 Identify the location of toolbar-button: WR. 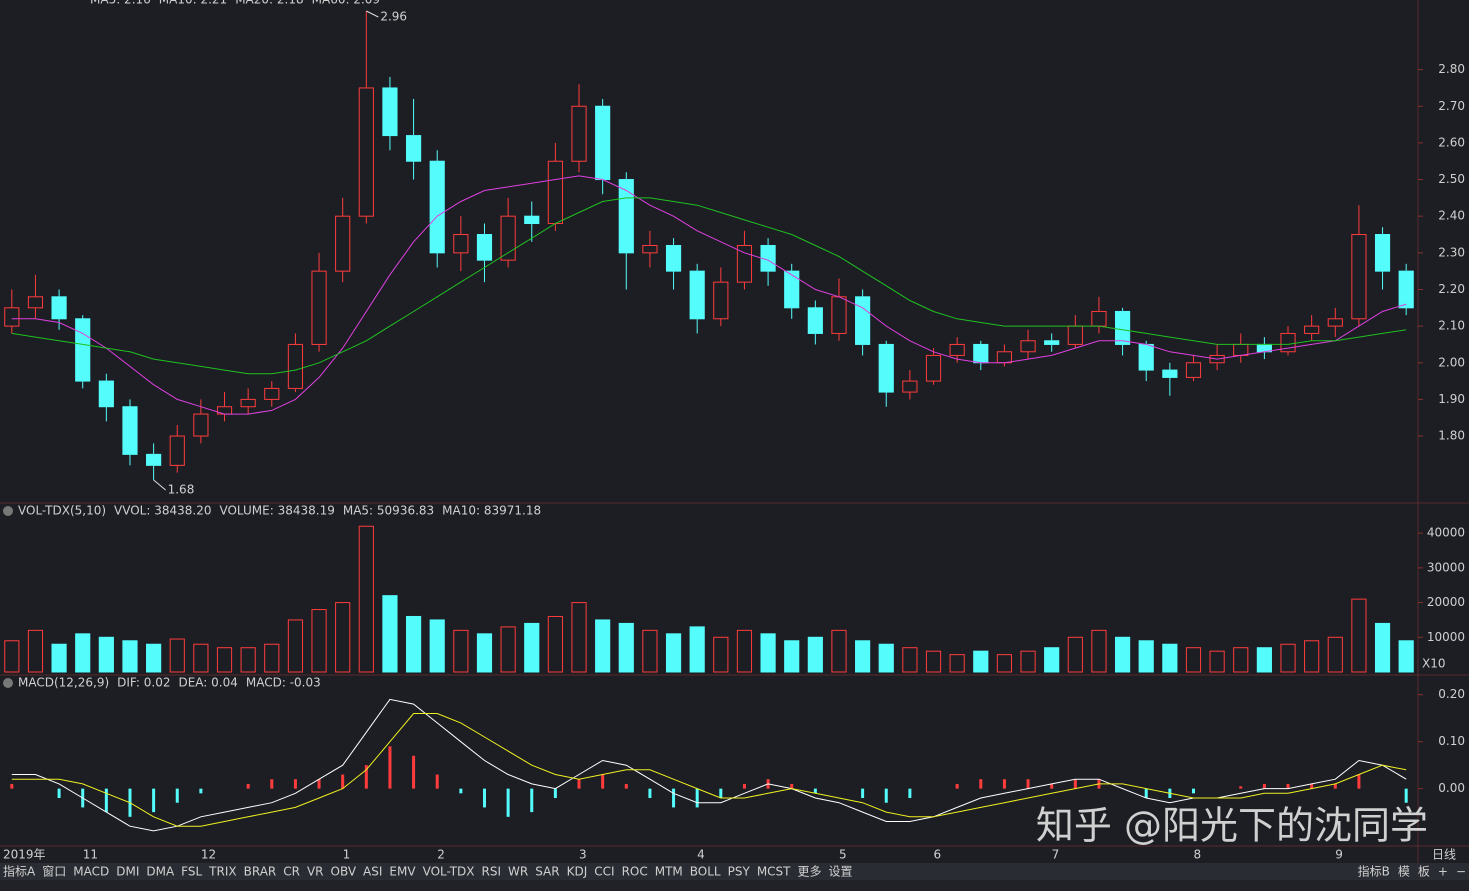
(518, 872).